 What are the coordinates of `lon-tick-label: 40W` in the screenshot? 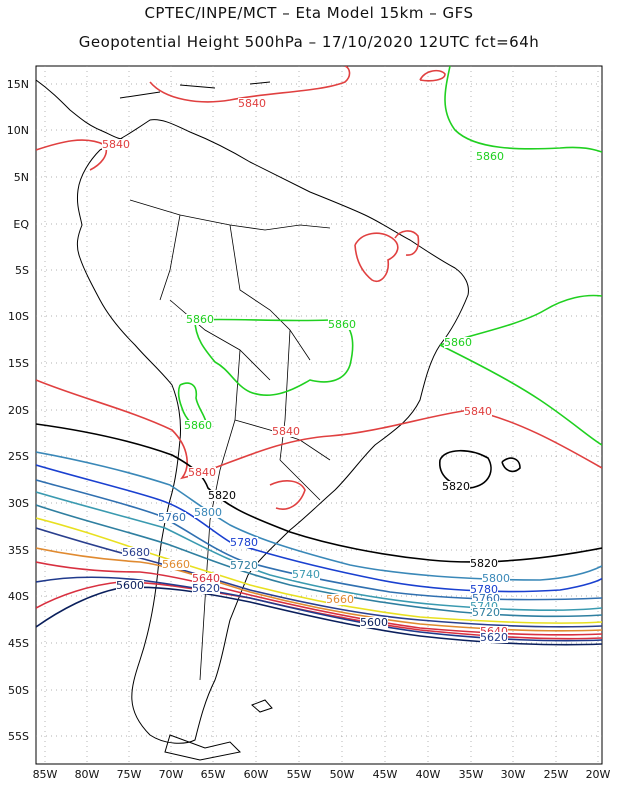 It's located at (428, 774).